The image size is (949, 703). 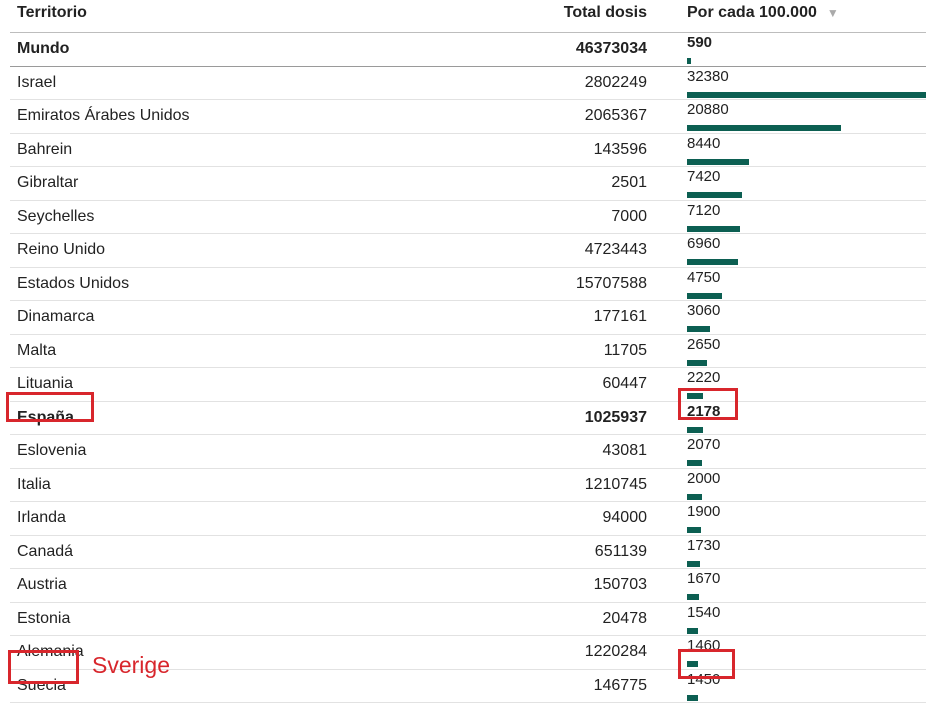 What do you see at coordinates (703, 344) in the screenshot?
I see `per-100k-value: 2650` at bounding box center [703, 344].